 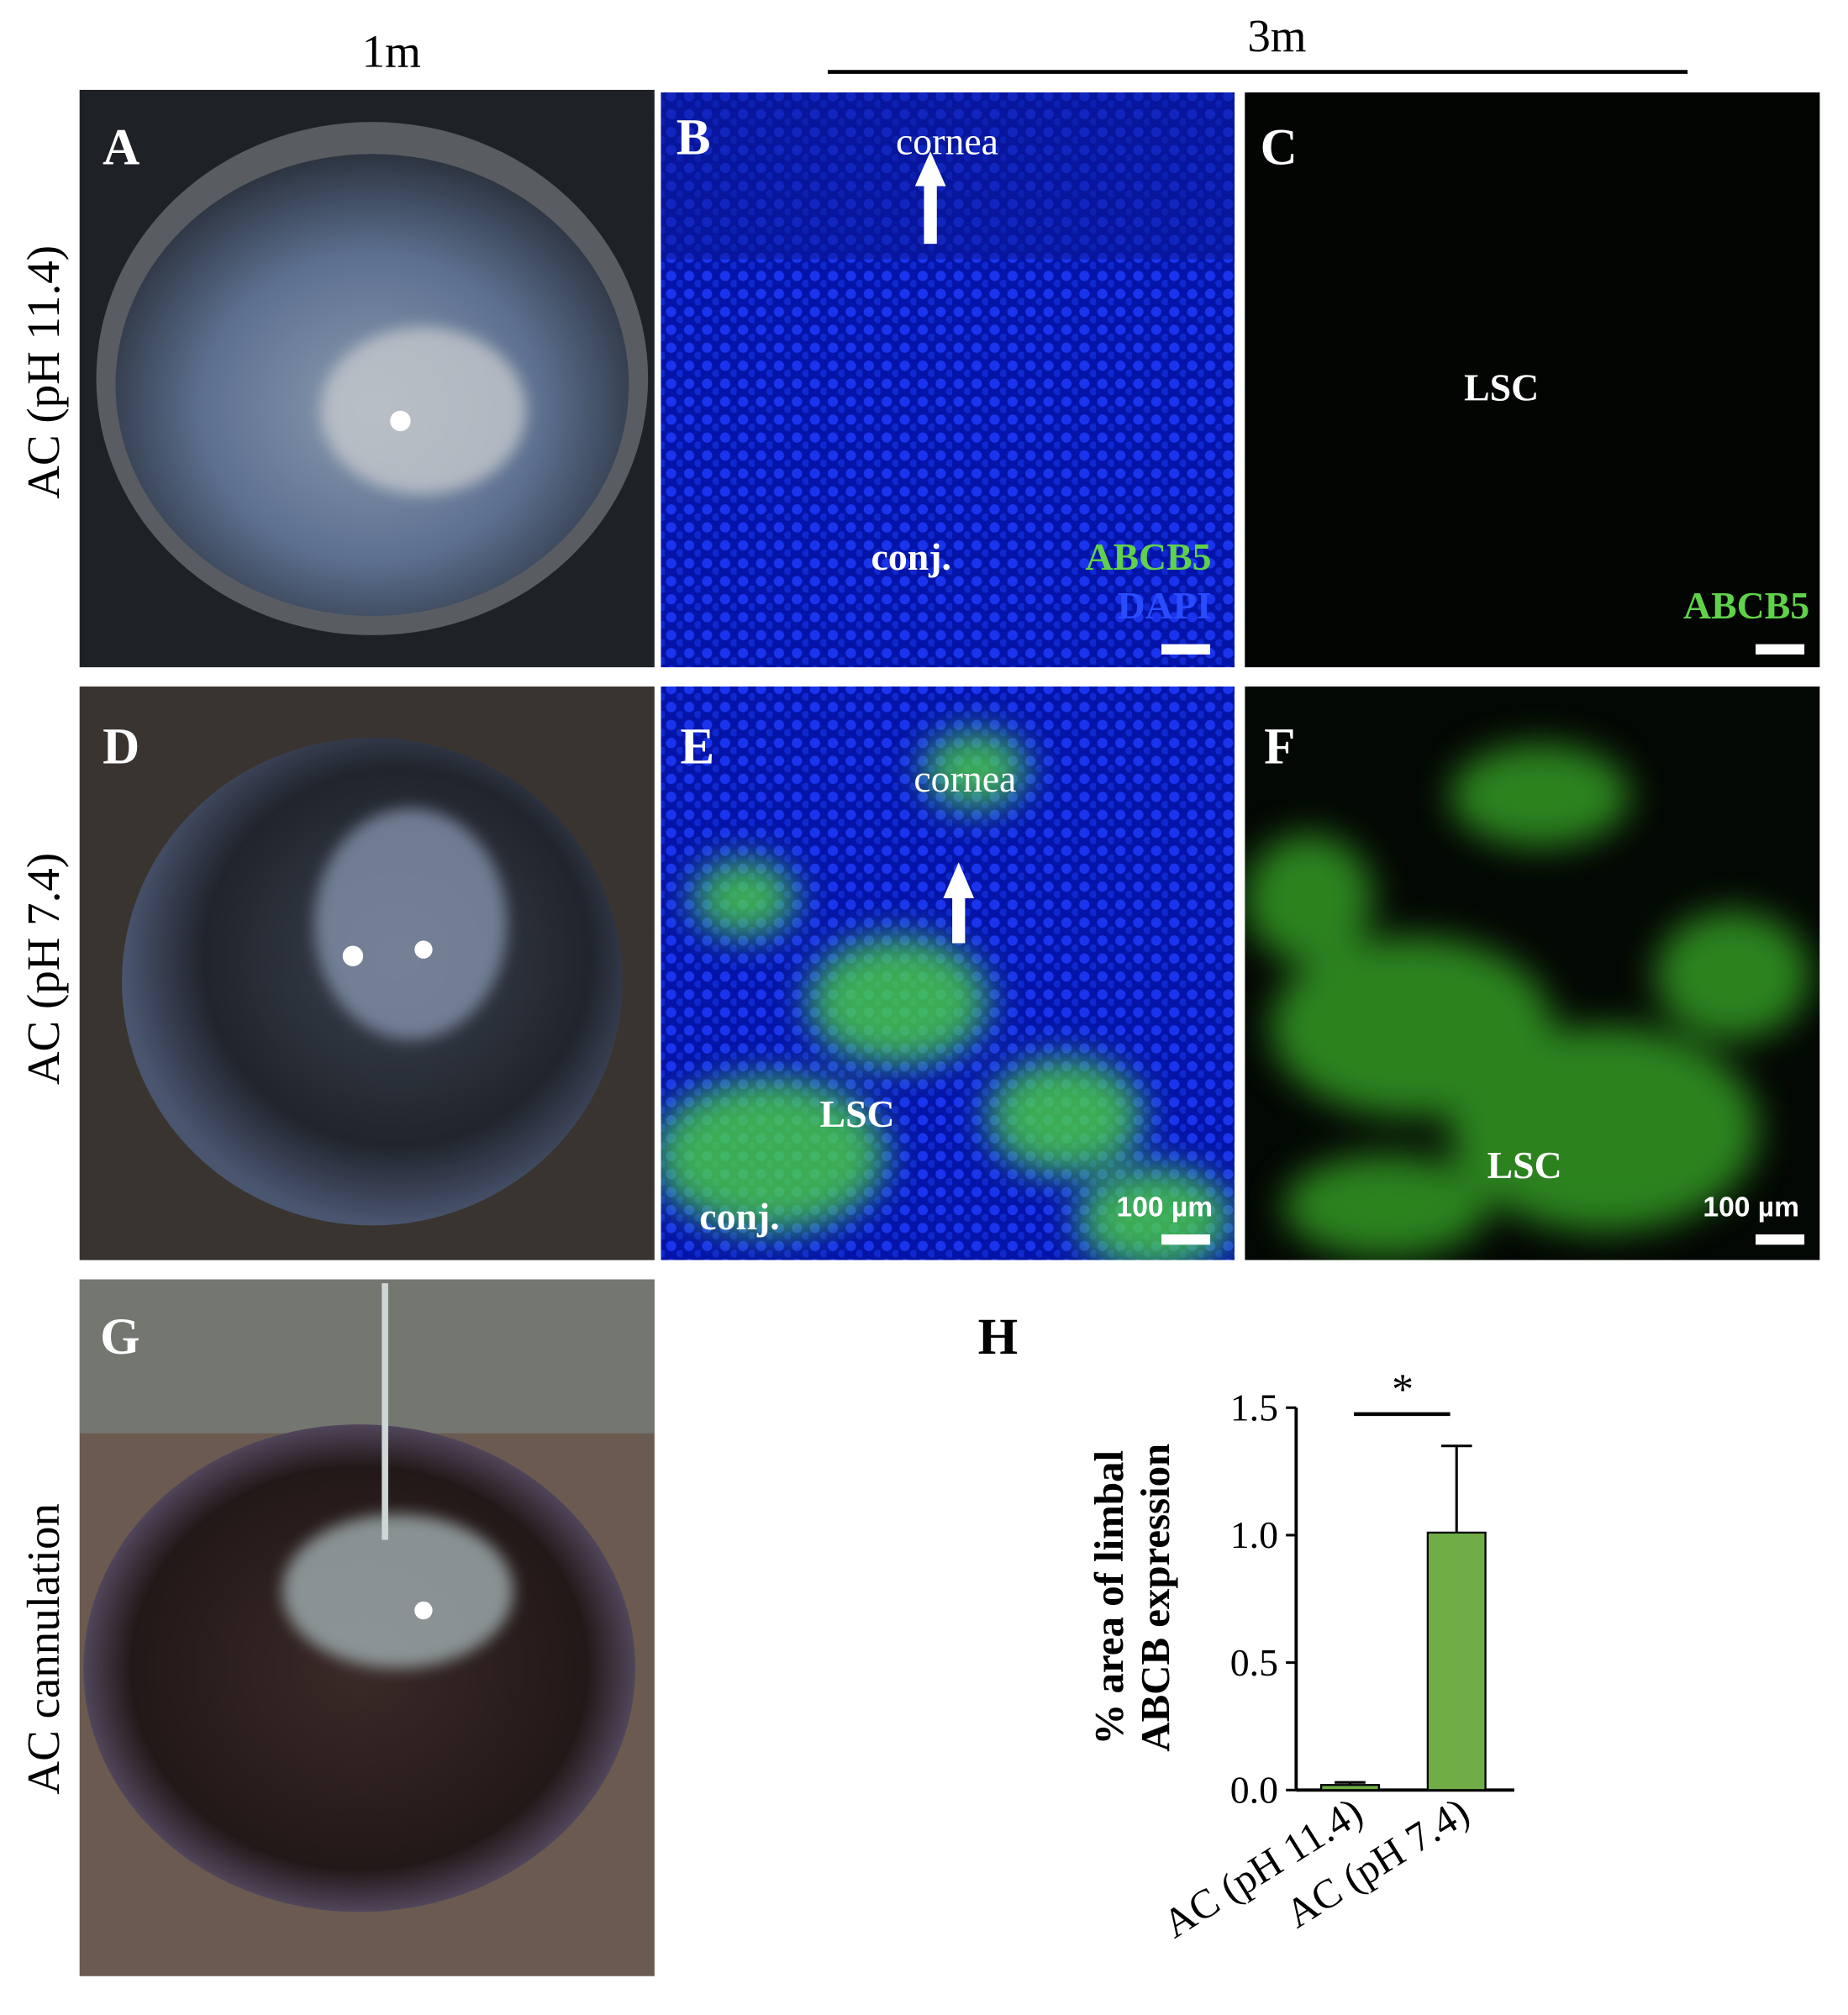 I want to click on panel-letter: E, so click(x=697, y=748).